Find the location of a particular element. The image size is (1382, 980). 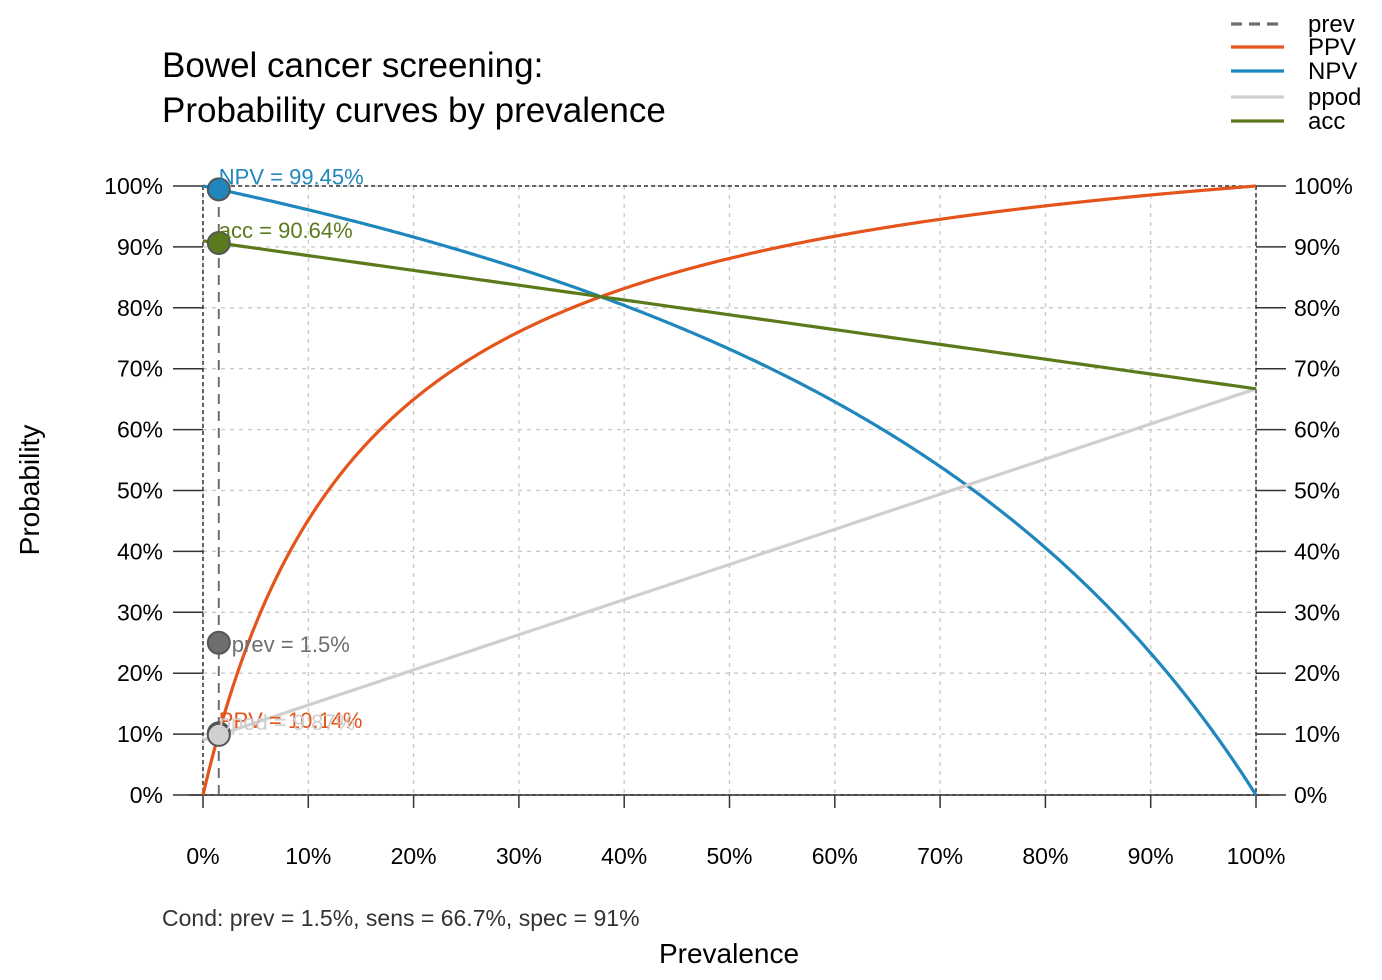

y-tick-label-right-4: 40% is located at coordinates (1317, 551).